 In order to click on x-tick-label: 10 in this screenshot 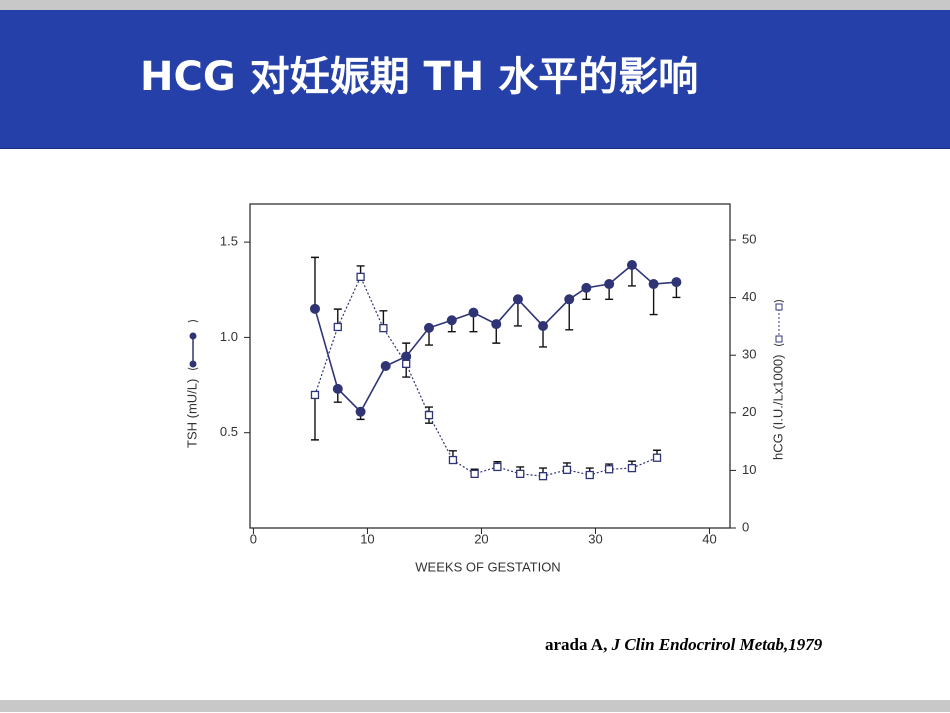, I will do `click(367, 538)`.